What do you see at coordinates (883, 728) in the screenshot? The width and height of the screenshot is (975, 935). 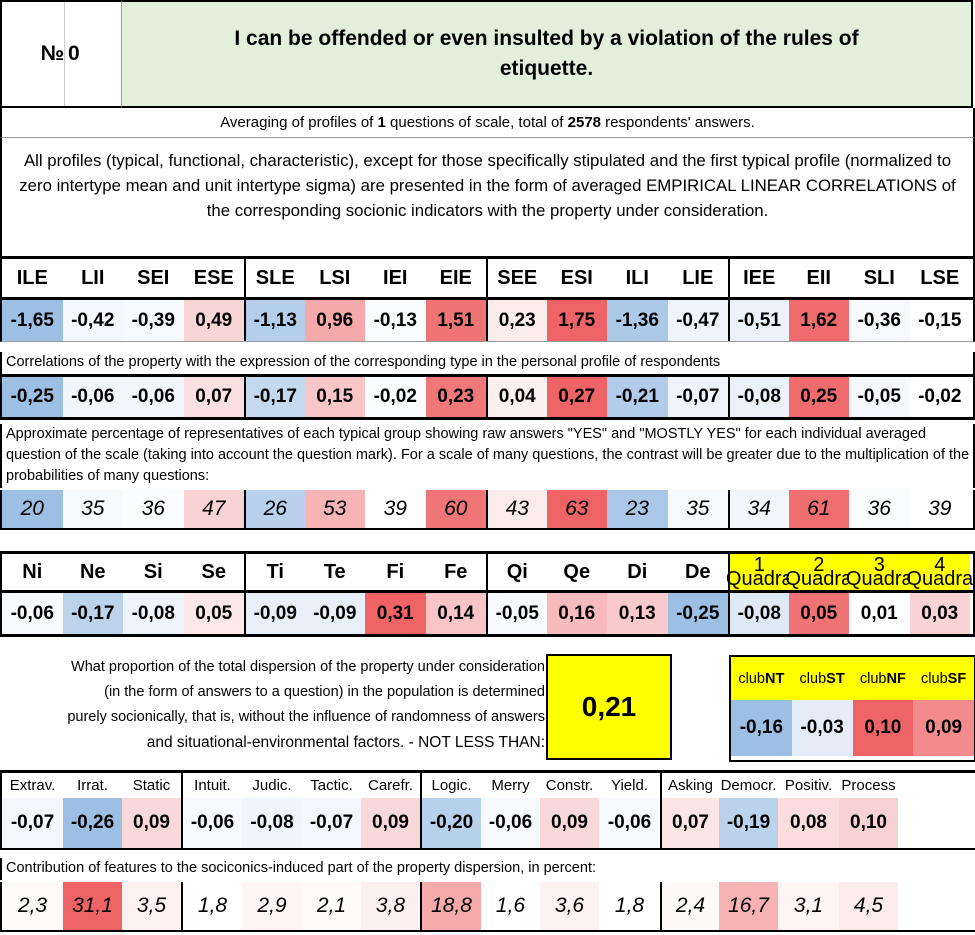 I see `club-value-cell: 0,10` at bounding box center [883, 728].